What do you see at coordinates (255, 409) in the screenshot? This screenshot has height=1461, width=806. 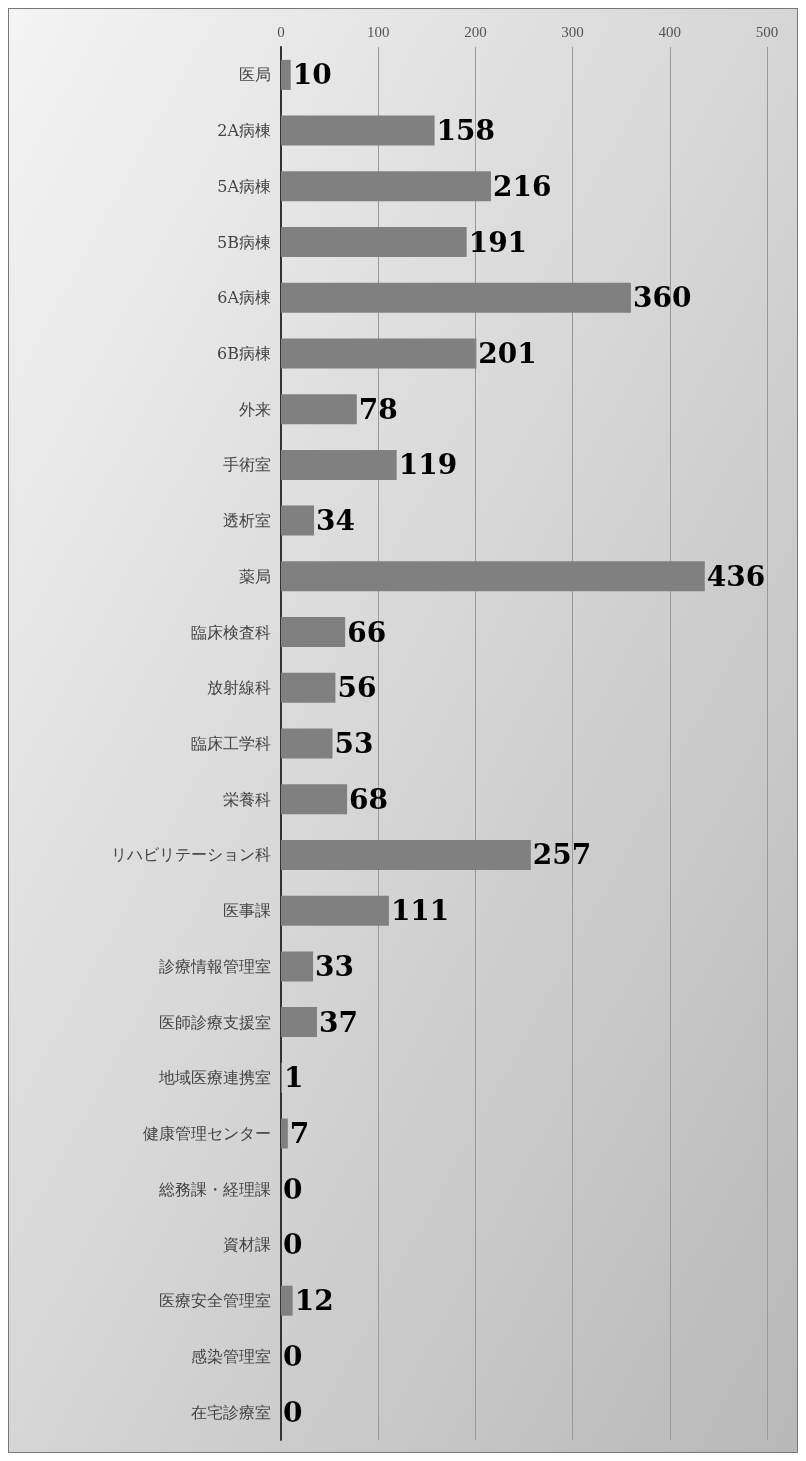 I see `y-tick-label: 外来` at bounding box center [255, 409].